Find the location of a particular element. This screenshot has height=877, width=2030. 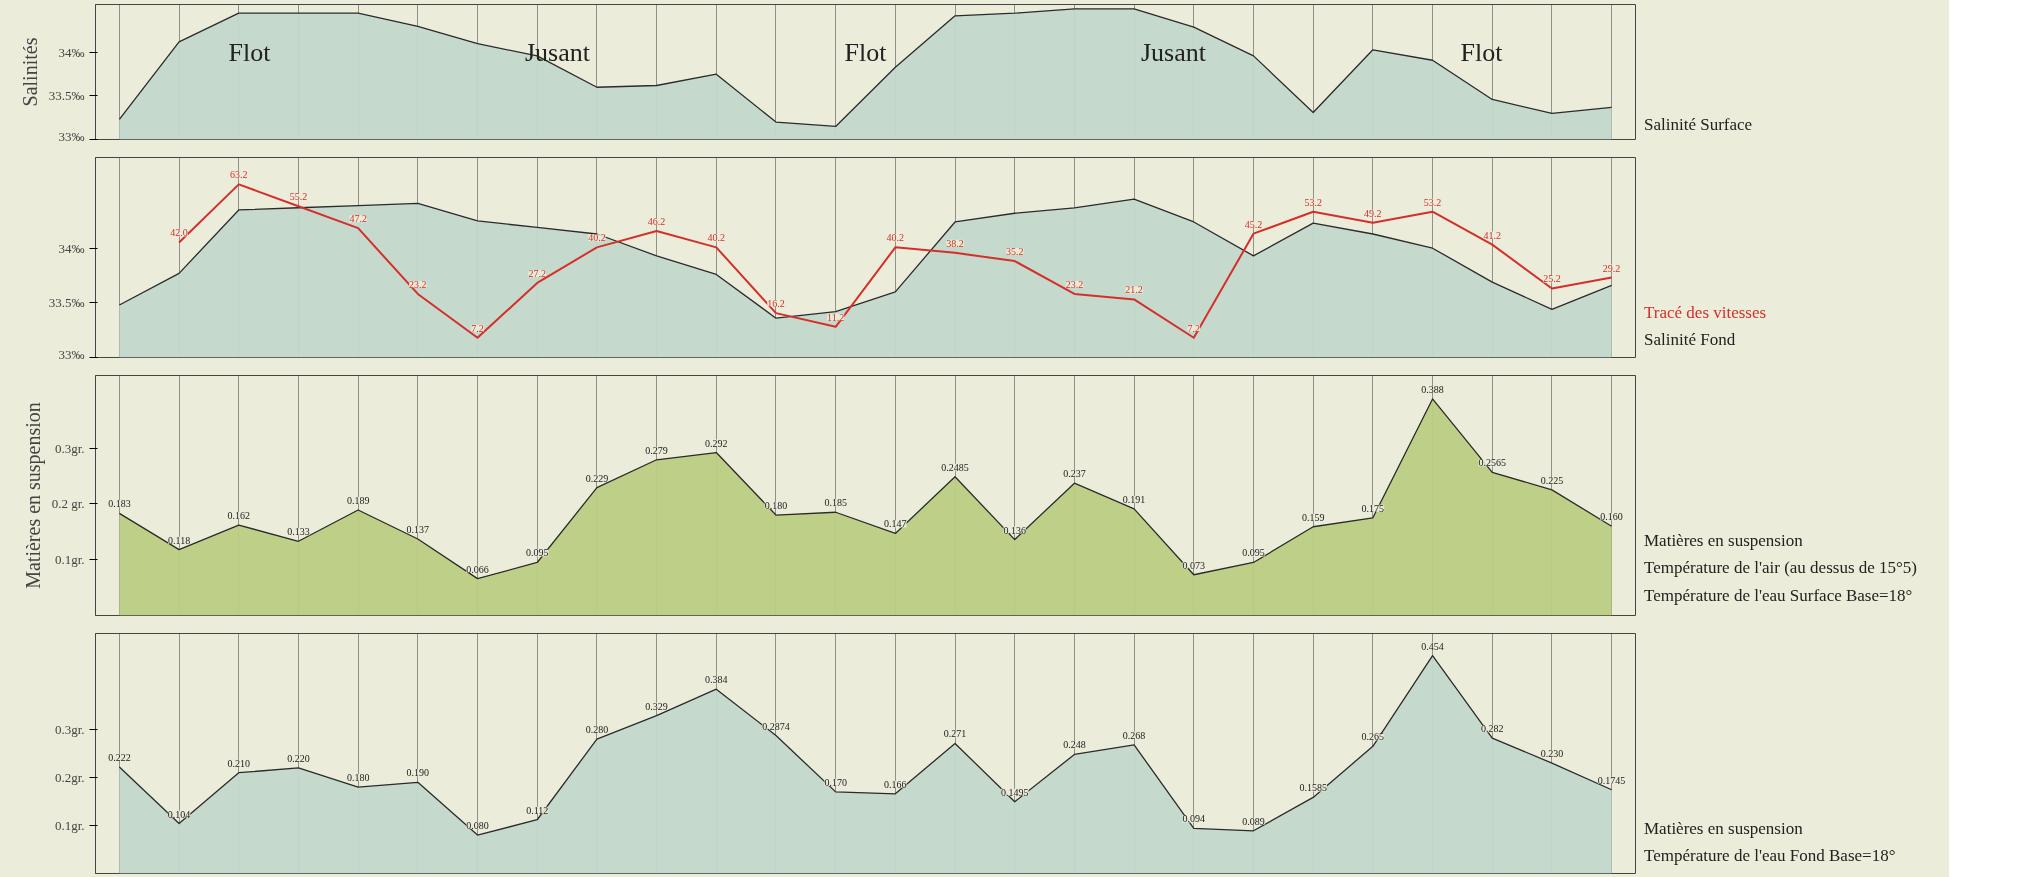

data-label: 0.185 is located at coordinates (835, 503).